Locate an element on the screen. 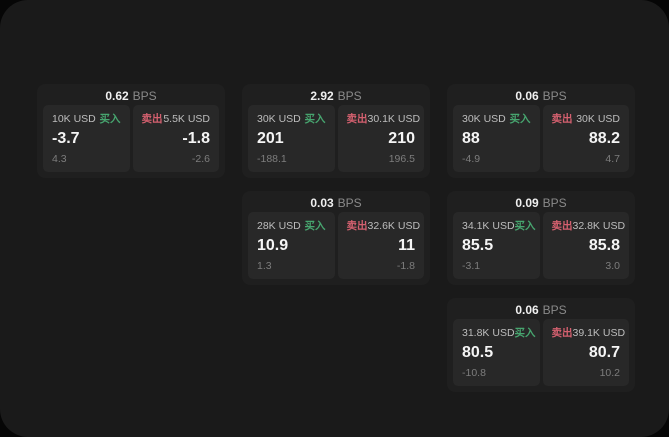  buy-panel: 28K USD 买入 10.9 1.3 is located at coordinates (291, 245).